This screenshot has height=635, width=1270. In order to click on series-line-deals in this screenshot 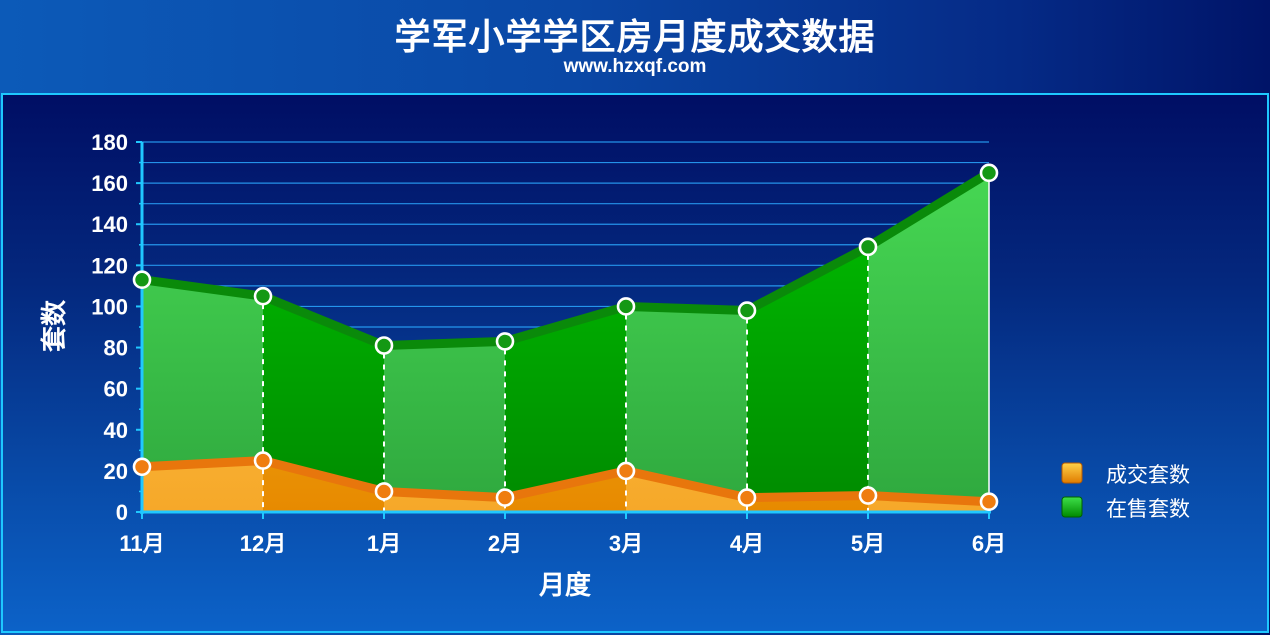, I will do `click(565, 481)`.